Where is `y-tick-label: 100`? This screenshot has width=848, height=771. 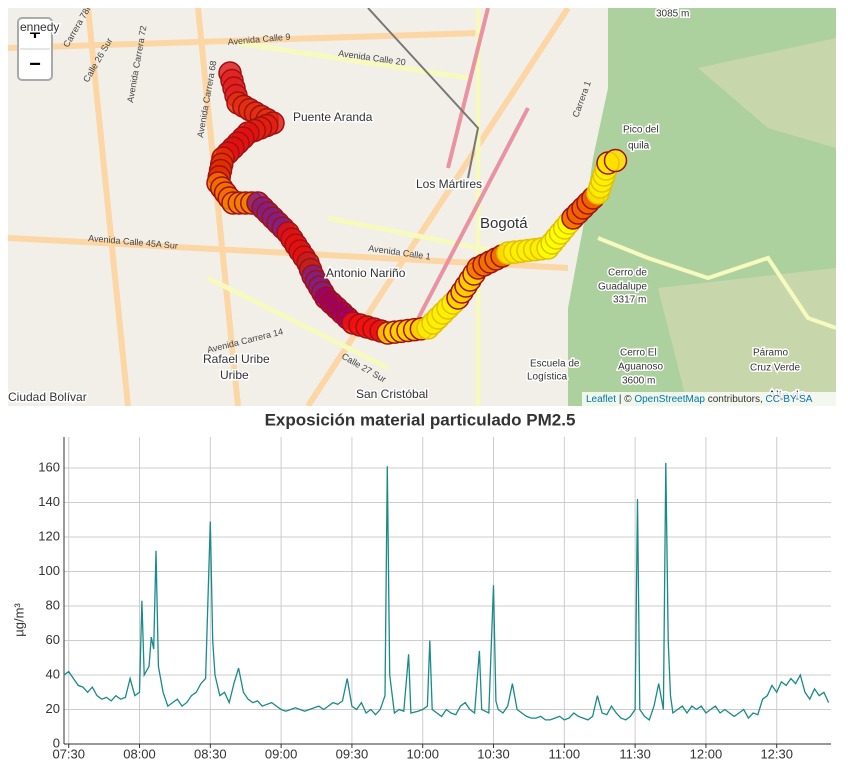 y-tick-label: 100 is located at coordinates (49, 570).